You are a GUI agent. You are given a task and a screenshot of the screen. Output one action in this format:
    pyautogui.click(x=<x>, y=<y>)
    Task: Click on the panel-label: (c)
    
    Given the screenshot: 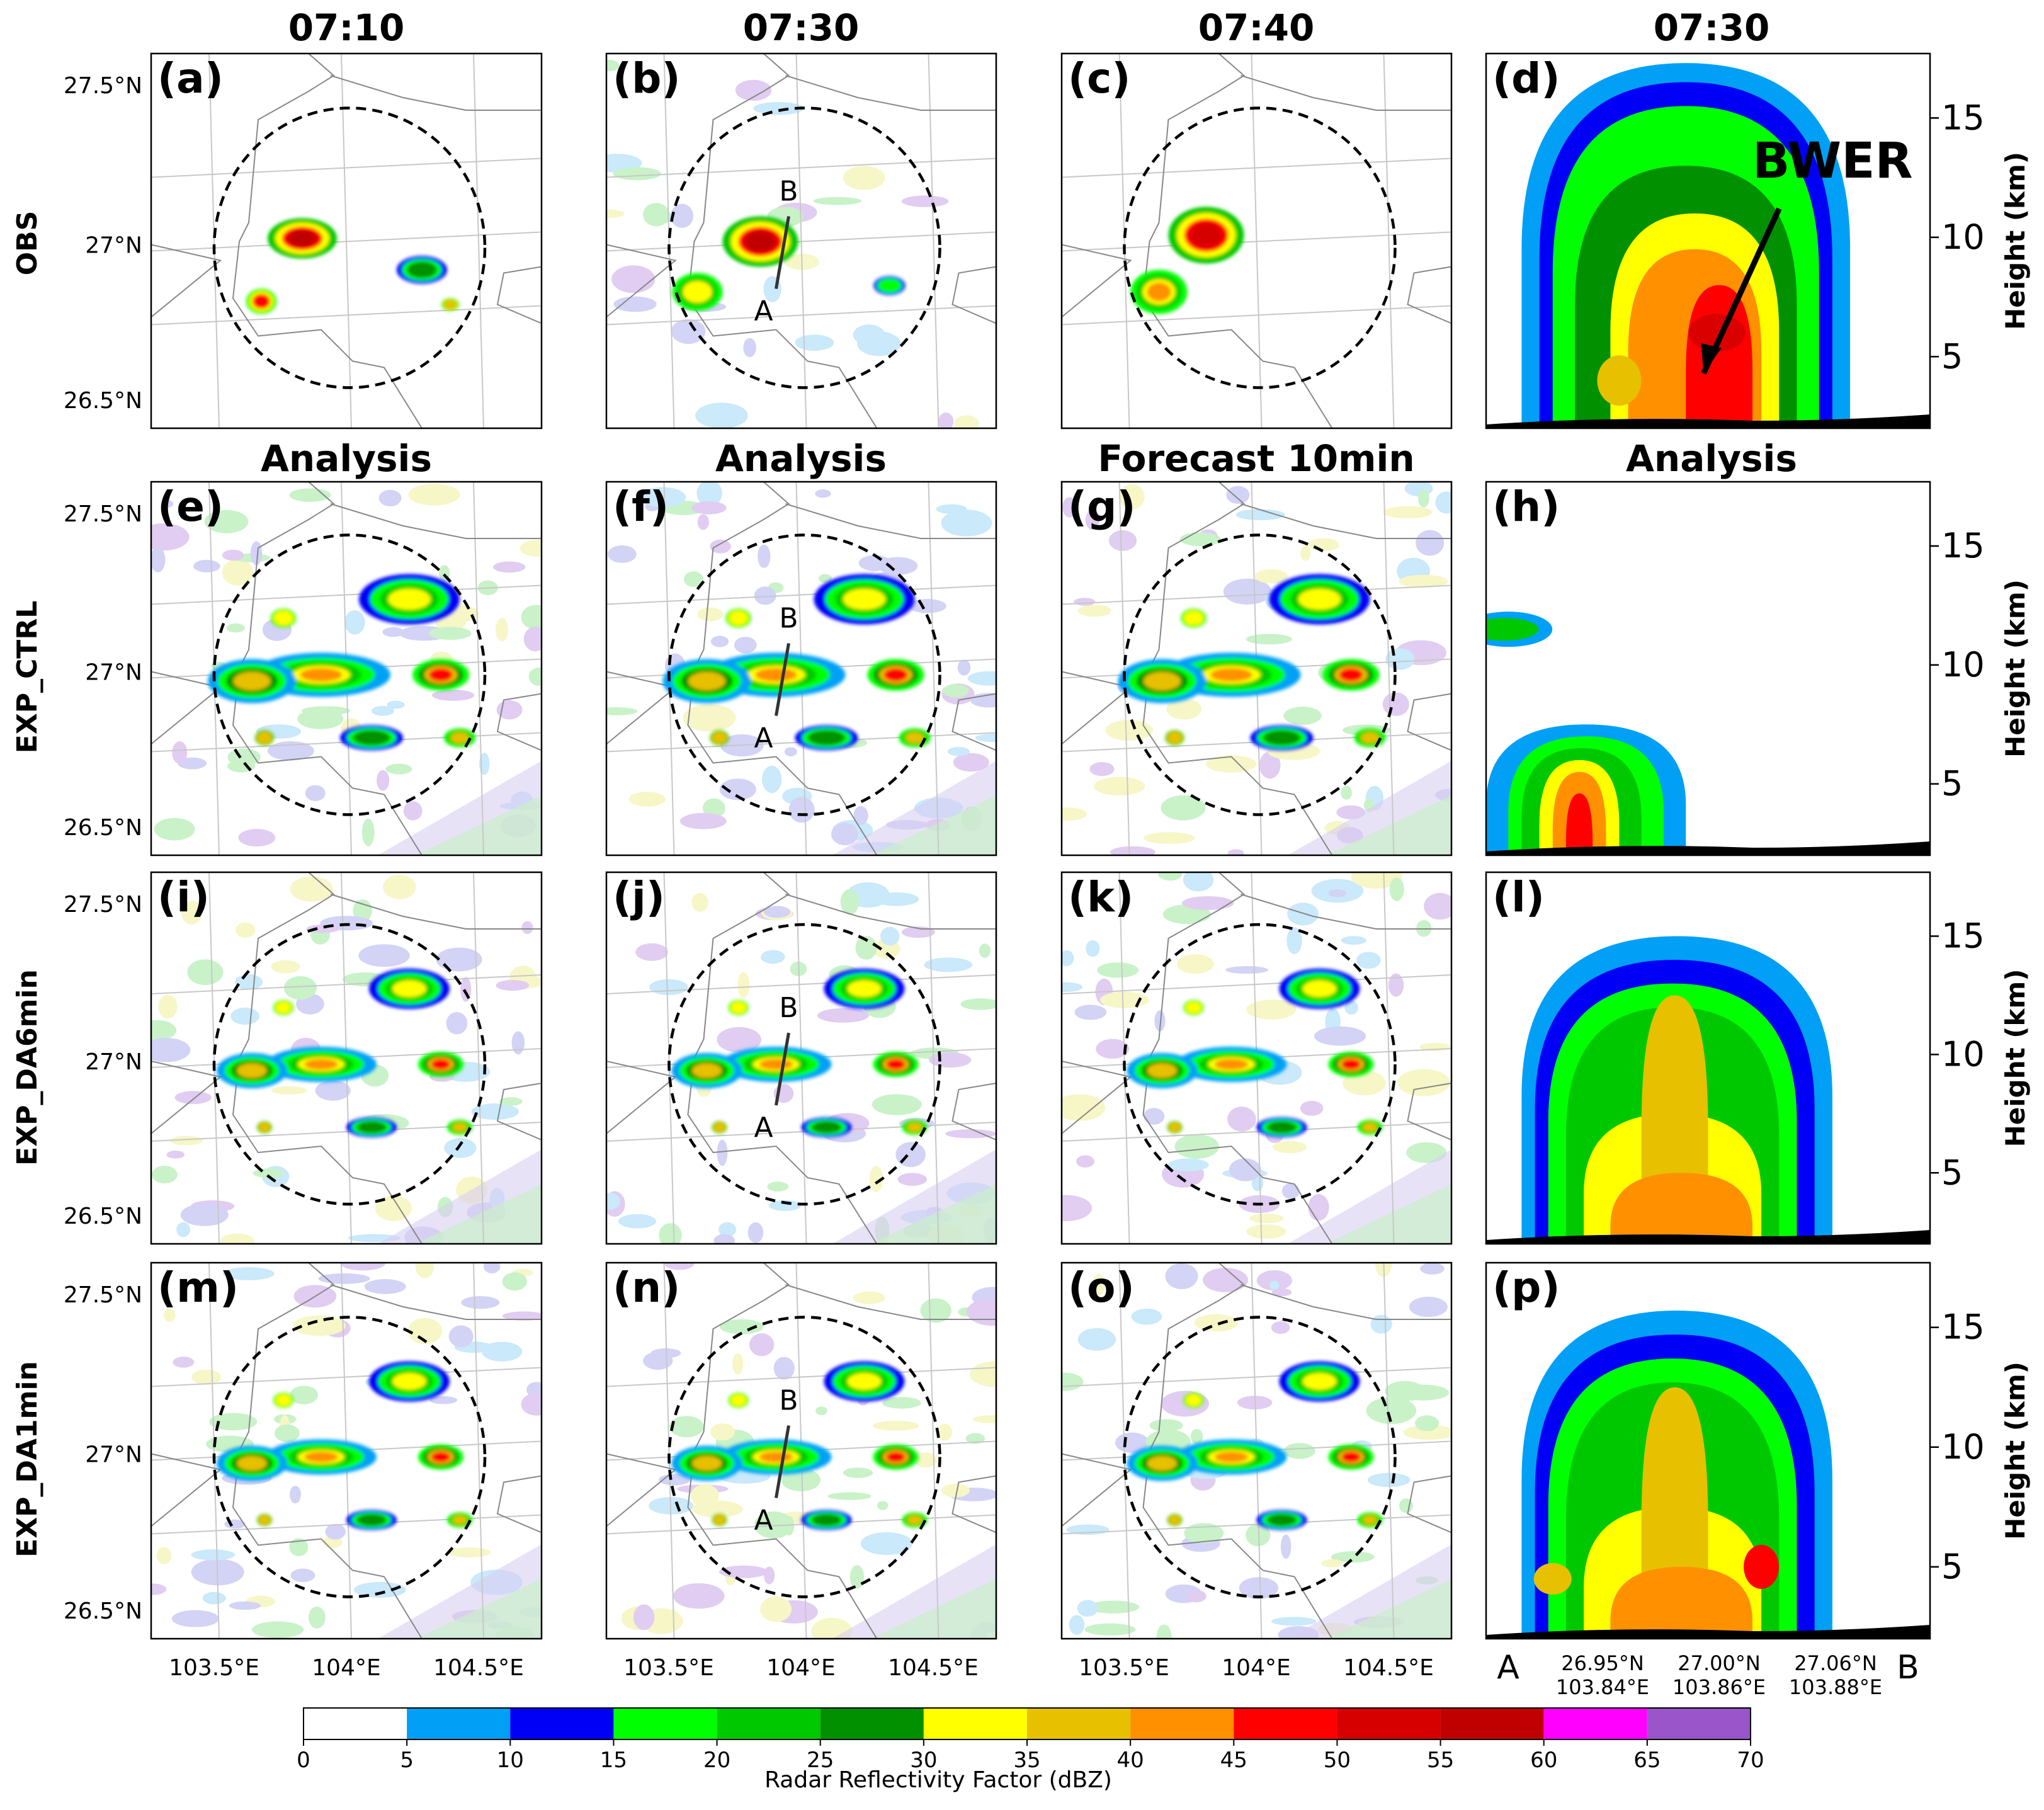 What is the action you would take?
    pyautogui.click(x=1099, y=78)
    